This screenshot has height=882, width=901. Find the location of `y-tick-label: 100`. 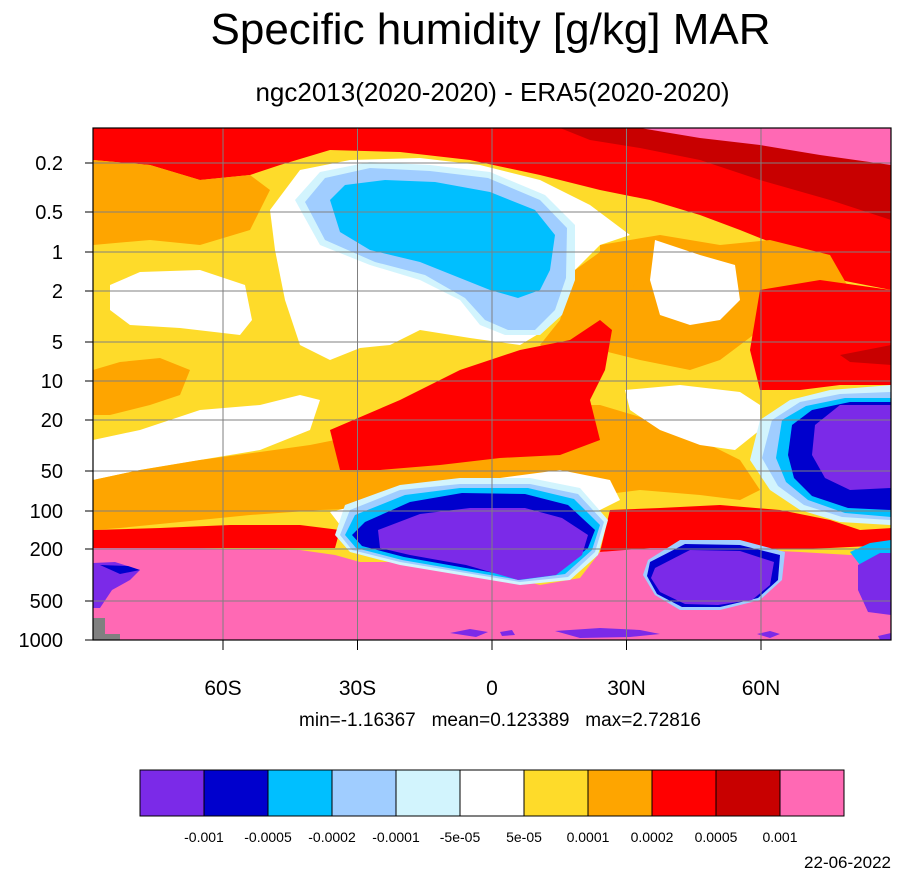

y-tick-label: 100 is located at coordinates (46, 512).